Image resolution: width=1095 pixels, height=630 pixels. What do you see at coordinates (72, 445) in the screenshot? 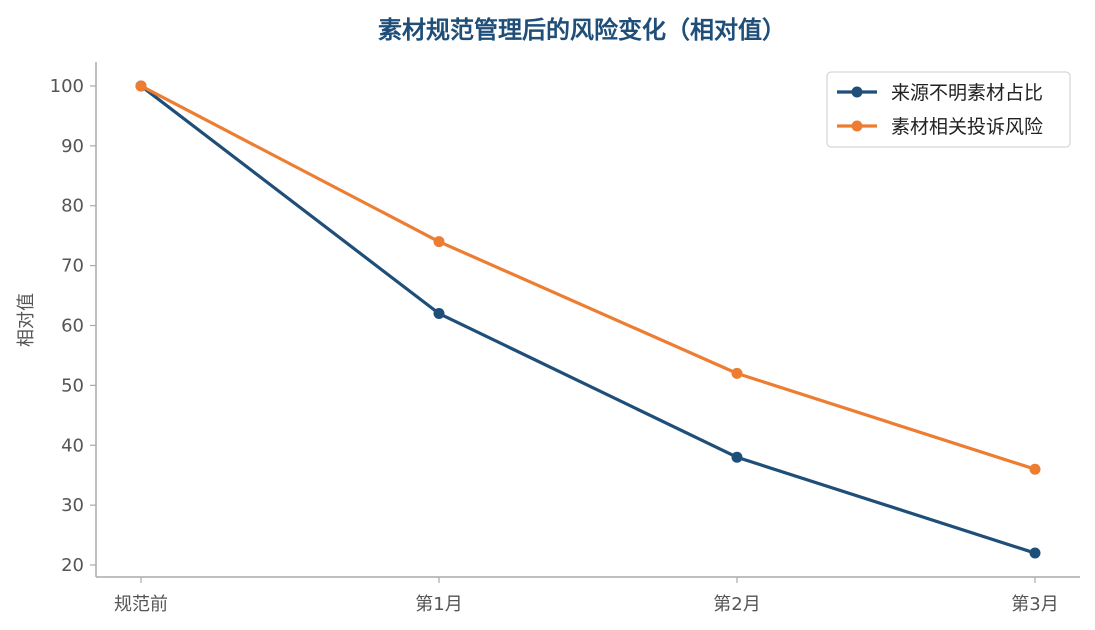
I see `y-tick-label: 40` at bounding box center [72, 445].